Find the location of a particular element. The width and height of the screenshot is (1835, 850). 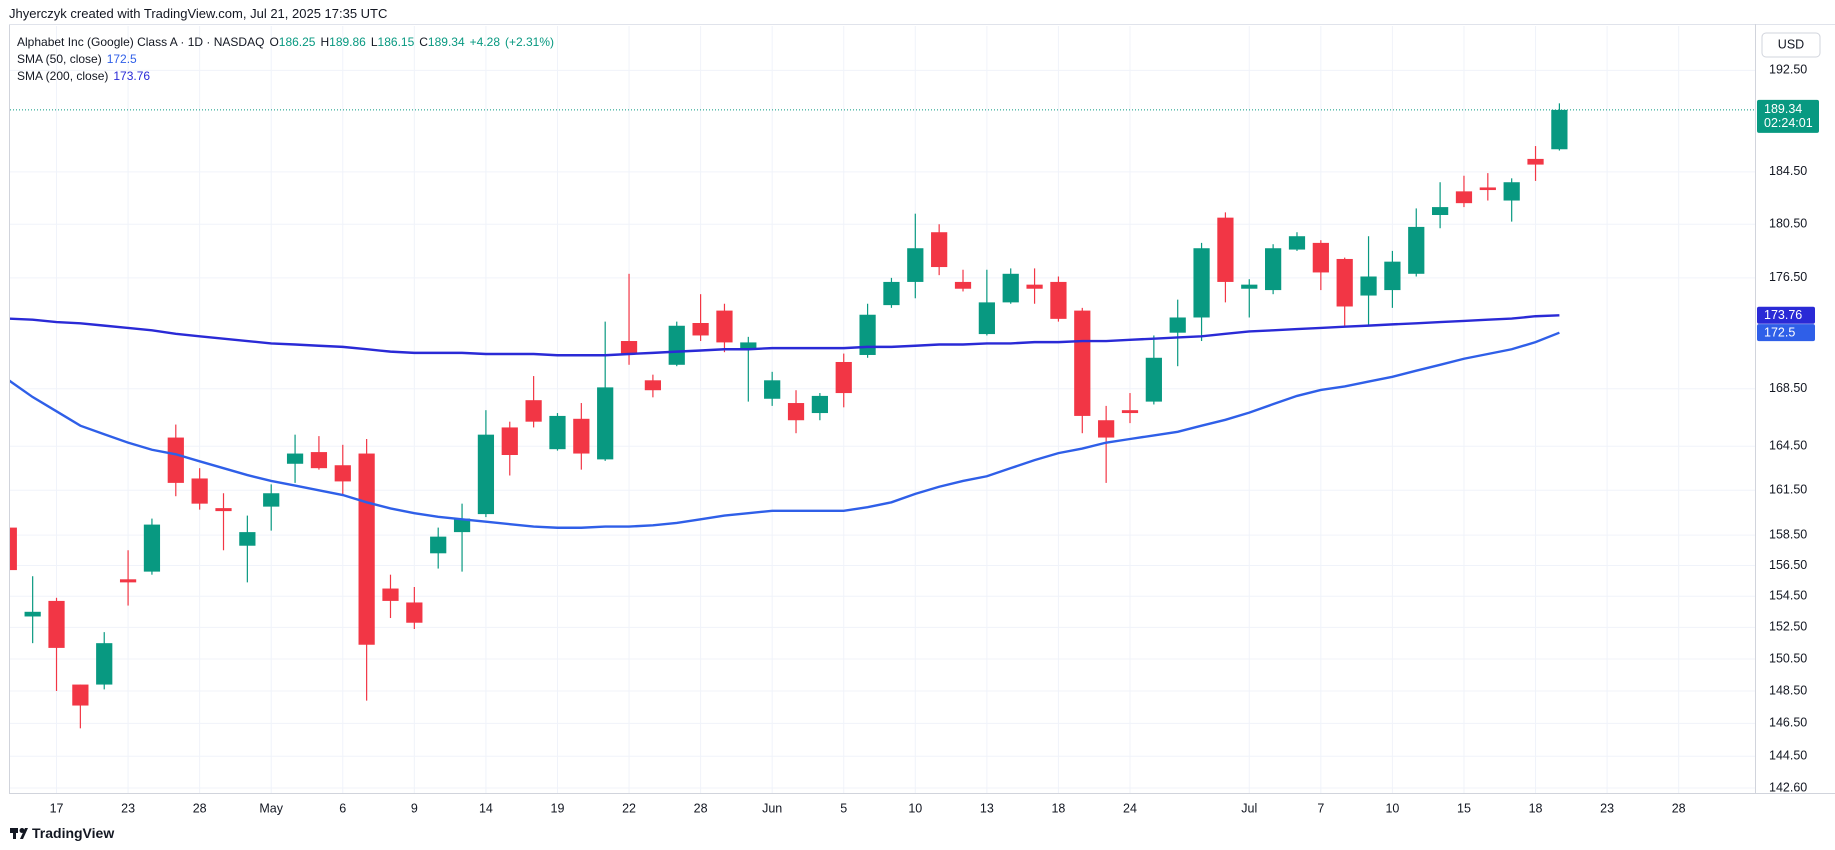

y-tick-label: 184.50 is located at coordinates (1788, 171).